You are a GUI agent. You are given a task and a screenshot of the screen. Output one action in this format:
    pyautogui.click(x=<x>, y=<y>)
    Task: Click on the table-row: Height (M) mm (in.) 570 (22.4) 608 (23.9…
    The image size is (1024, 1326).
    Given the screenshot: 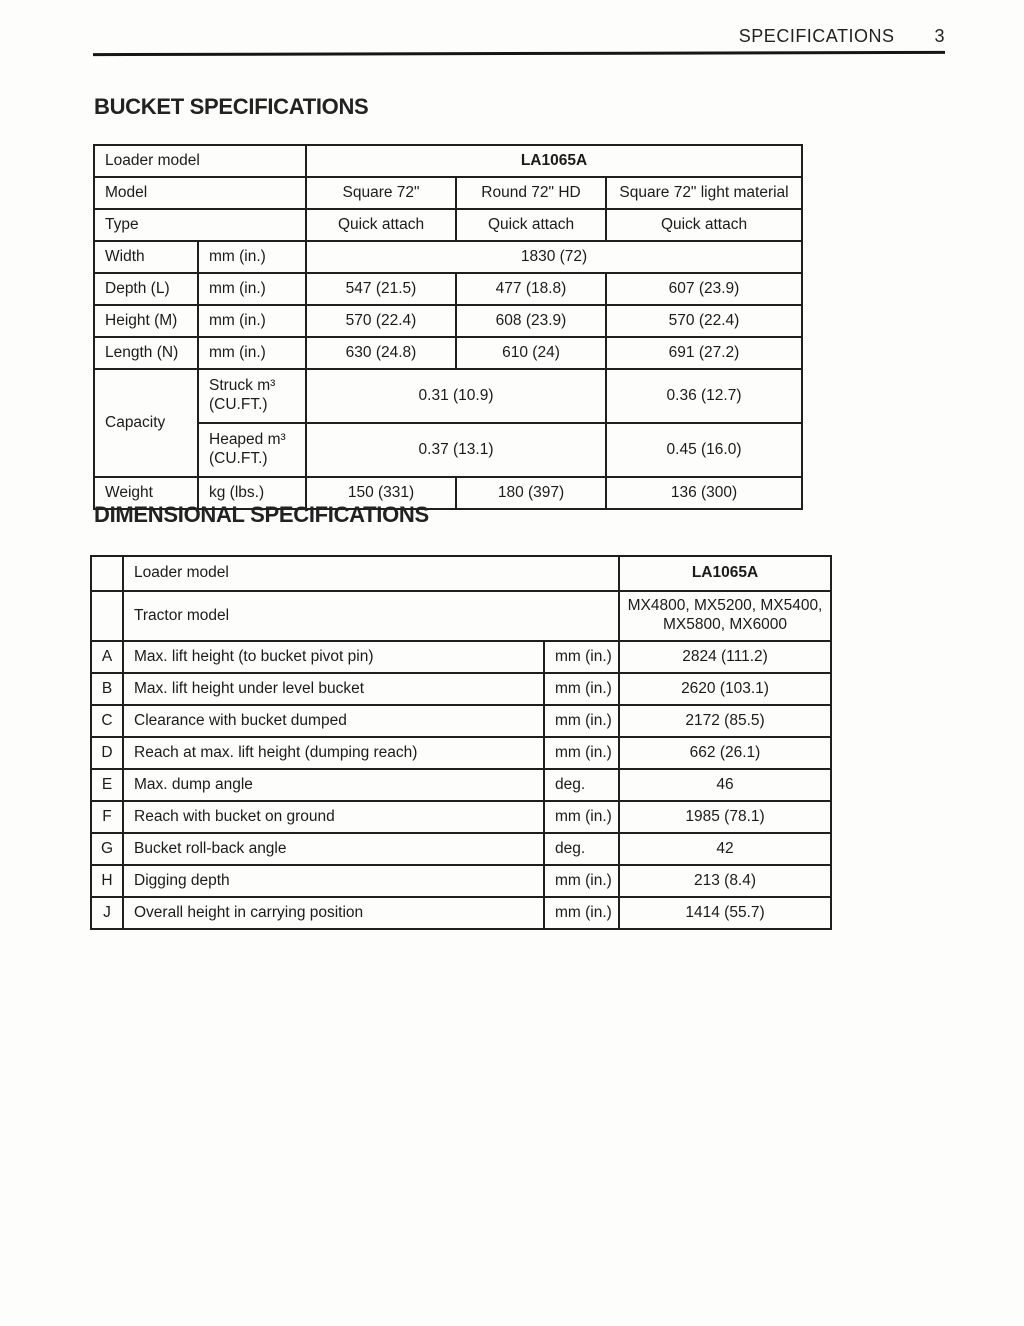 What is the action you would take?
    pyautogui.click(x=448, y=321)
    